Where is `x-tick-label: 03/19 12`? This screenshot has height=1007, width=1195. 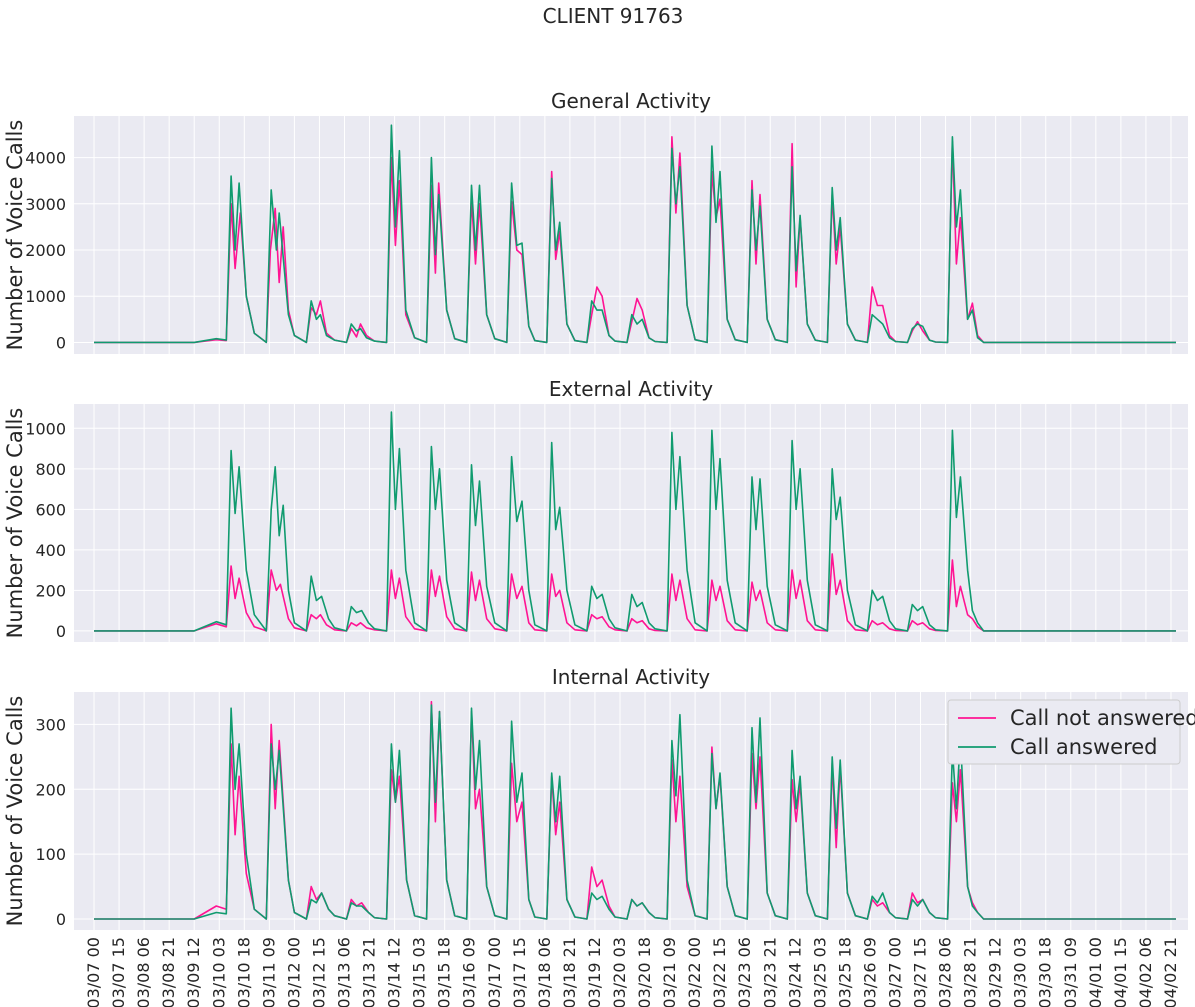 x-tick-label: 03/19 12 is located at coordinates (594, 972).